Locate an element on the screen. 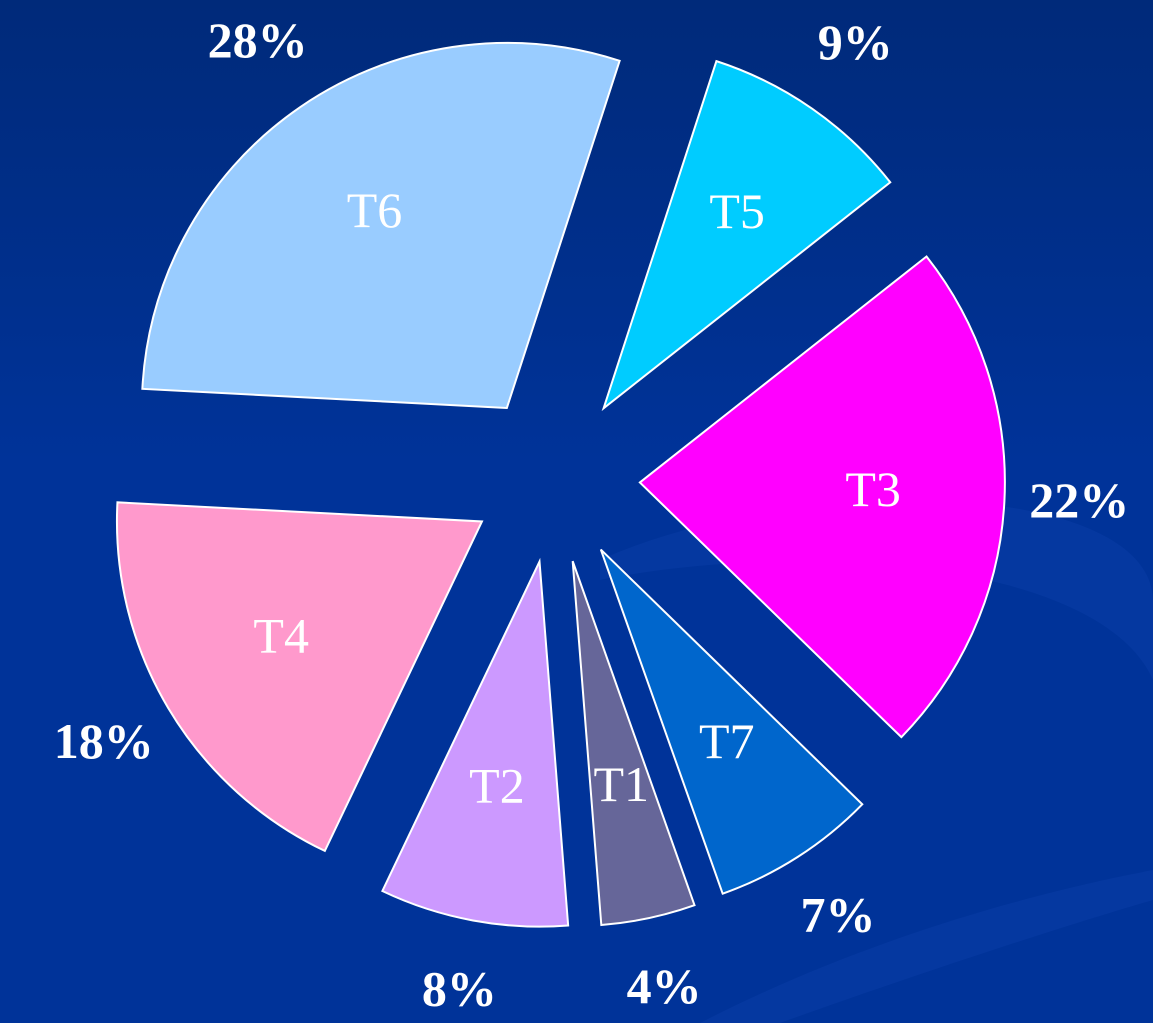 The width and height of the screenshot is (1153, 1023). slice-name: T1 is located at coordinates (621, 784).